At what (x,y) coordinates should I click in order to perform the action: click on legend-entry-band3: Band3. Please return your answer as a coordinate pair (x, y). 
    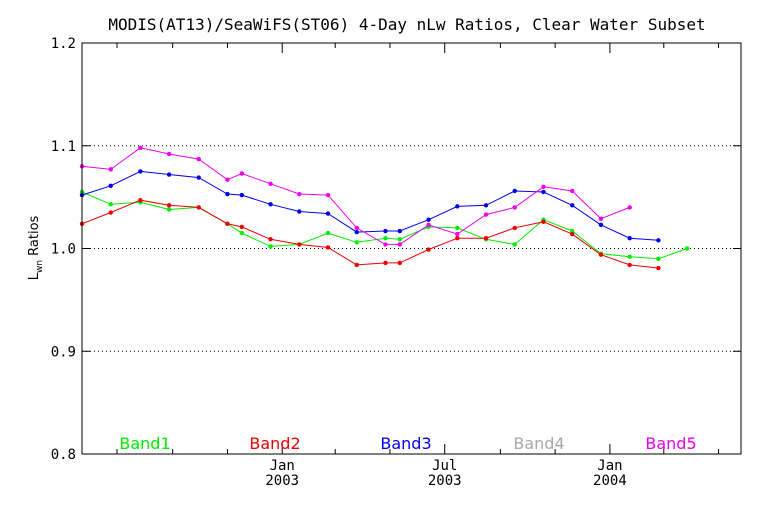
    Looking at the image, I should click on (405, 443).